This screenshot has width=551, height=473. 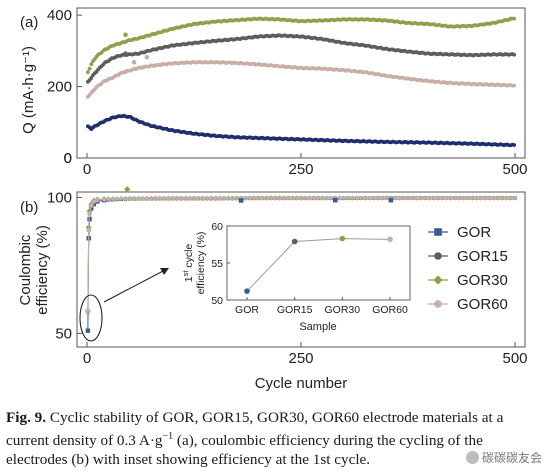 I want to click on panel-a-ylabel: Q (mA·h·g⁻¹), so click(x=28, y=90).